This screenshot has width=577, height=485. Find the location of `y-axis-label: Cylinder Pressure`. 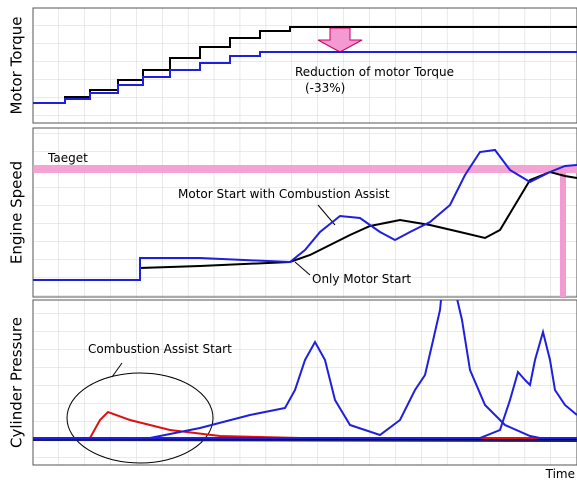

y-axis-label: Cylinder Pressure is located at coordinates (17, 382).